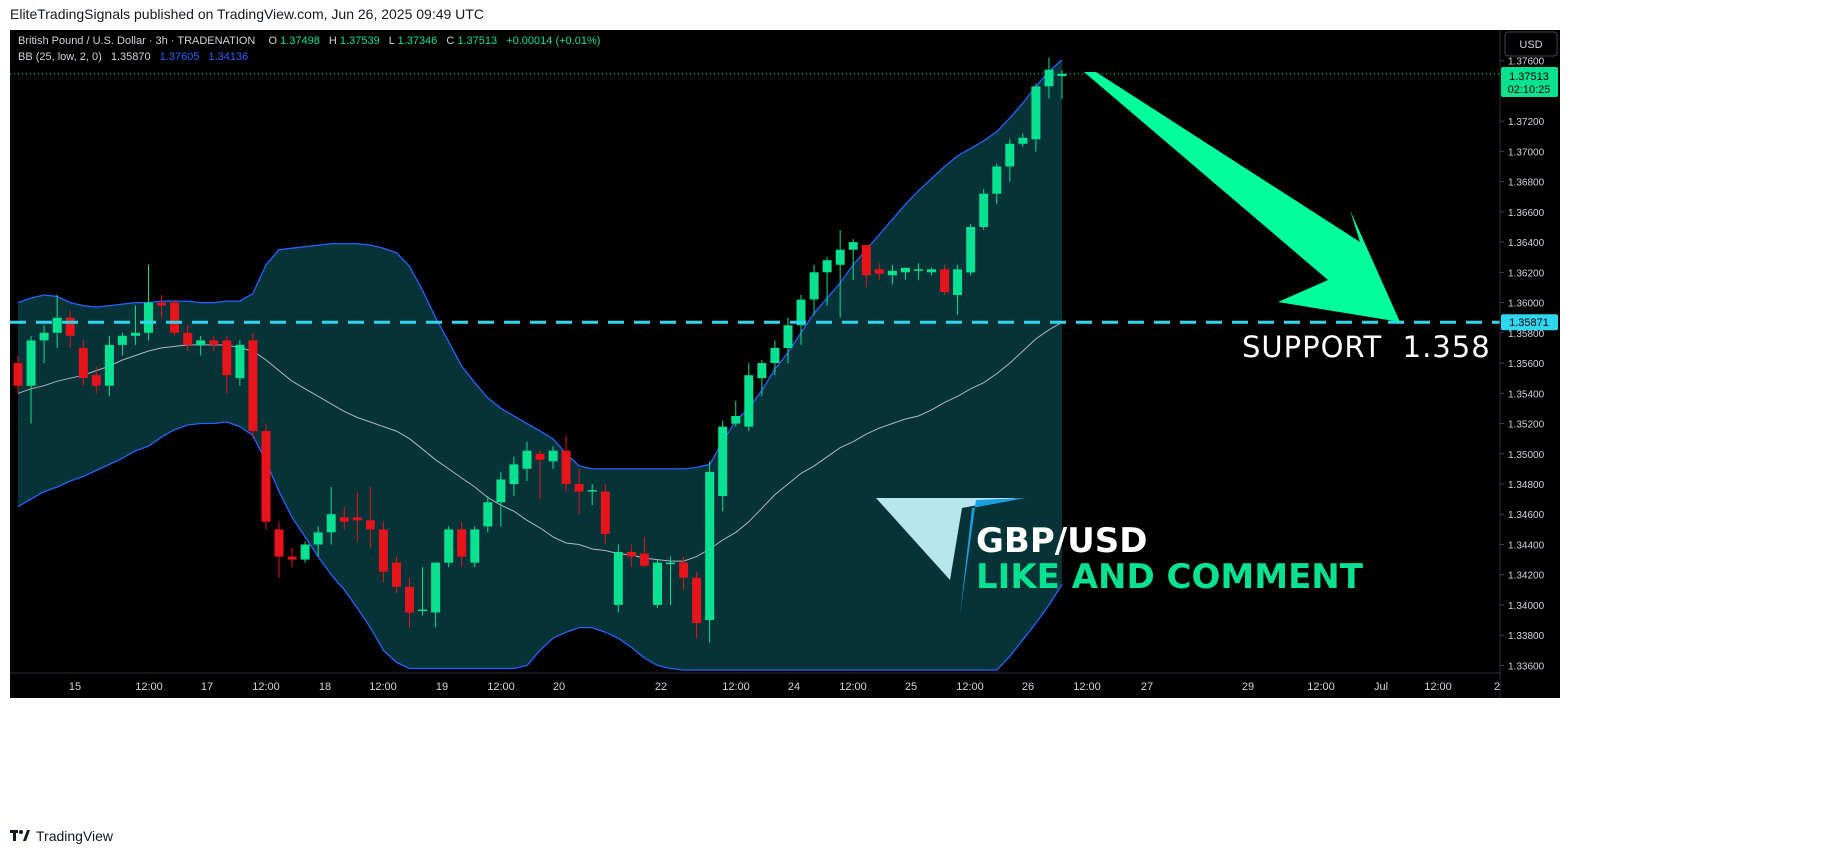 This screenshot has width=1826, height=853. I want to click on watermark-cta: LIKE AND COMMENT, so click(1170, 577).